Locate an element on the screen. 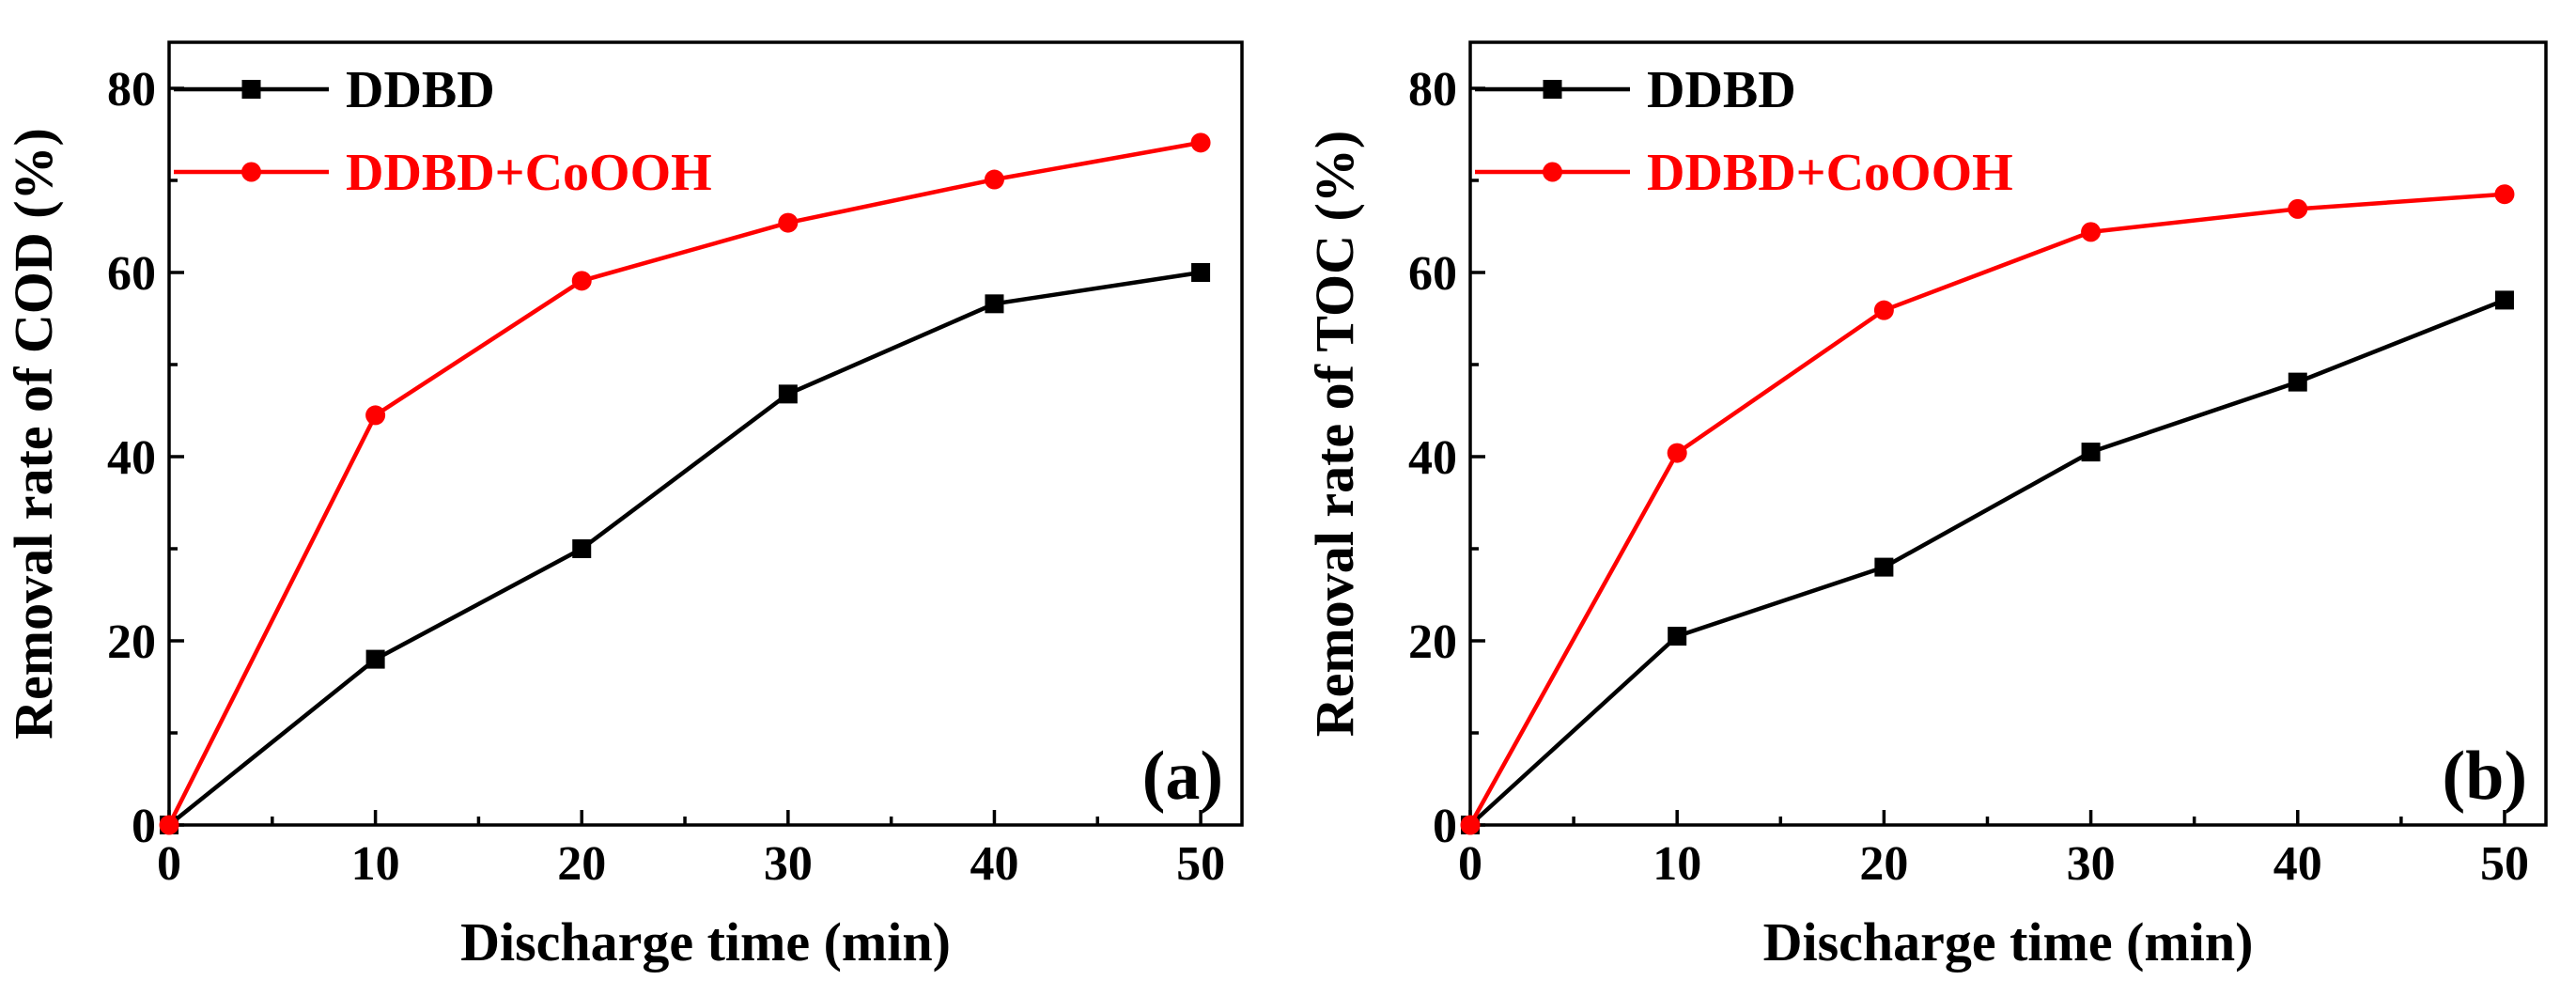 Image resolution: width=2576 pixels, height=996 pixels. y-axis-title: Removal rate of COD (%) is located at coordinates (34, 433).